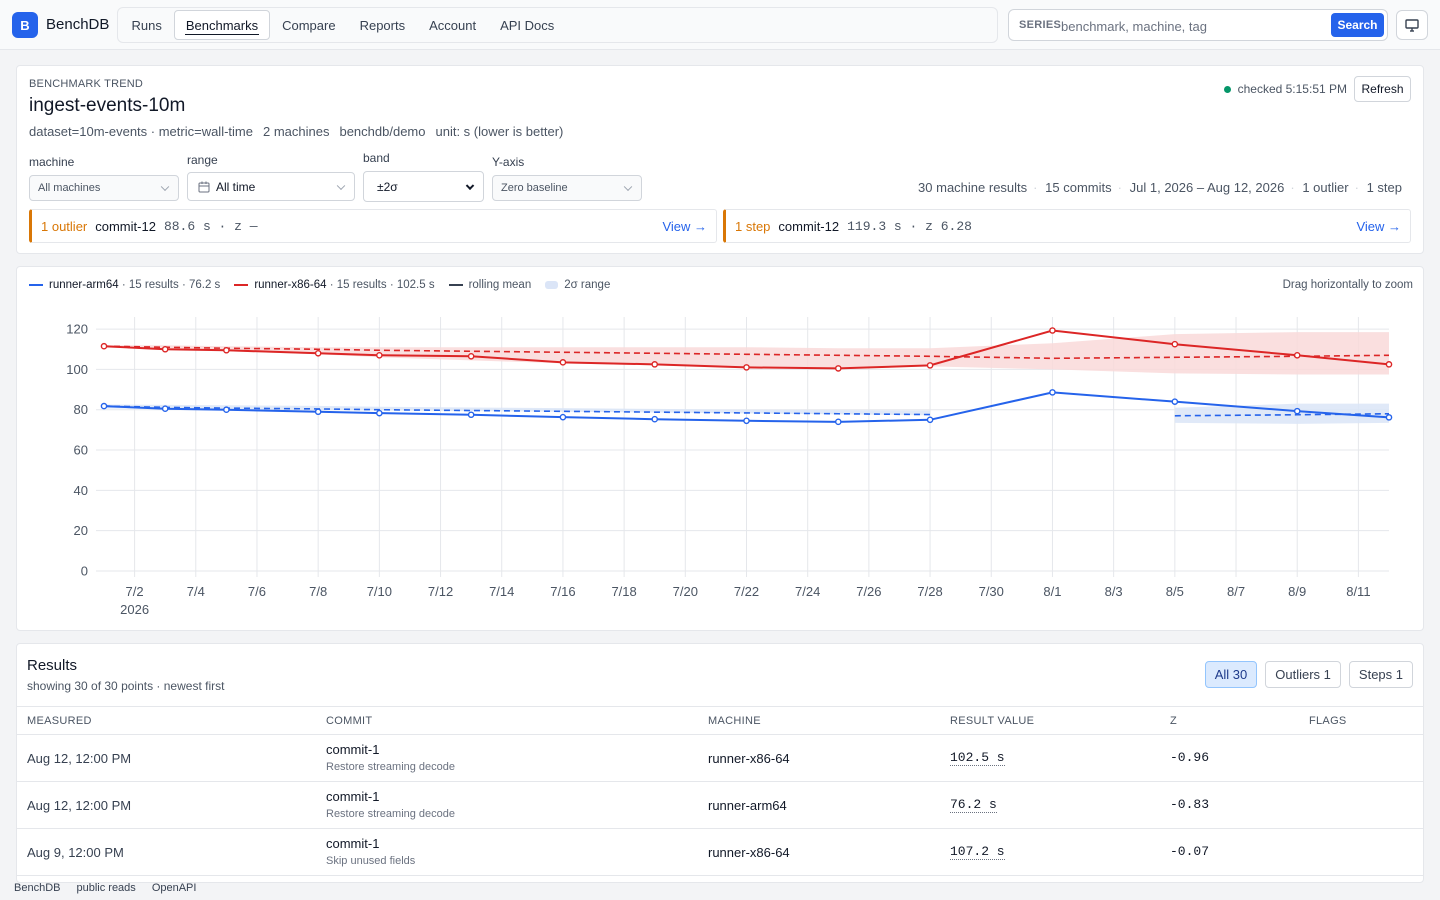 The image size is (1440, 900). What do you see at coordinates (104, 188) in the screenshot?
I see `machine-select: All machines` at bounding box center [104, 188].